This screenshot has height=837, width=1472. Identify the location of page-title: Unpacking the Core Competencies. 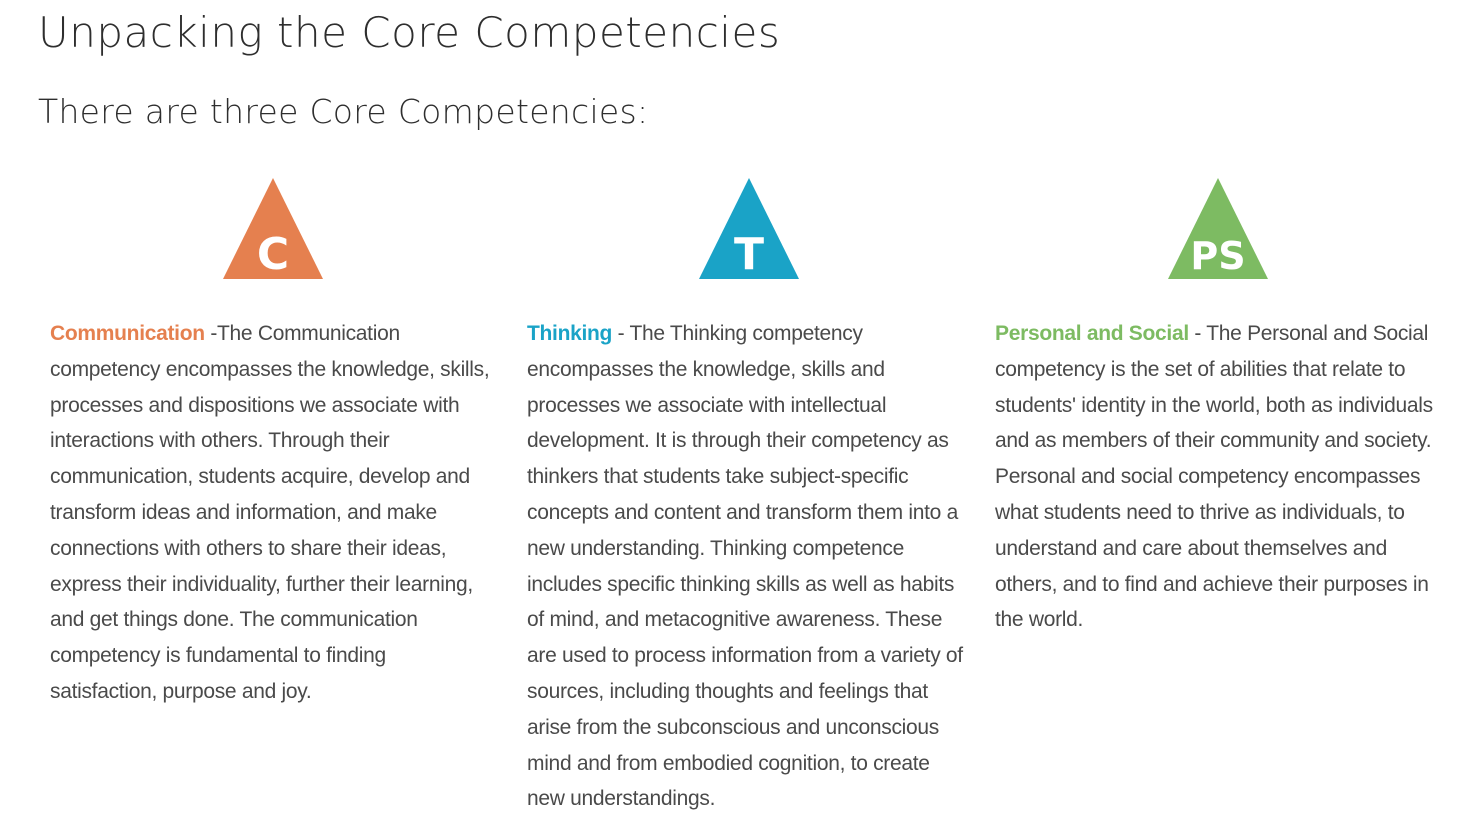
(409, 32).